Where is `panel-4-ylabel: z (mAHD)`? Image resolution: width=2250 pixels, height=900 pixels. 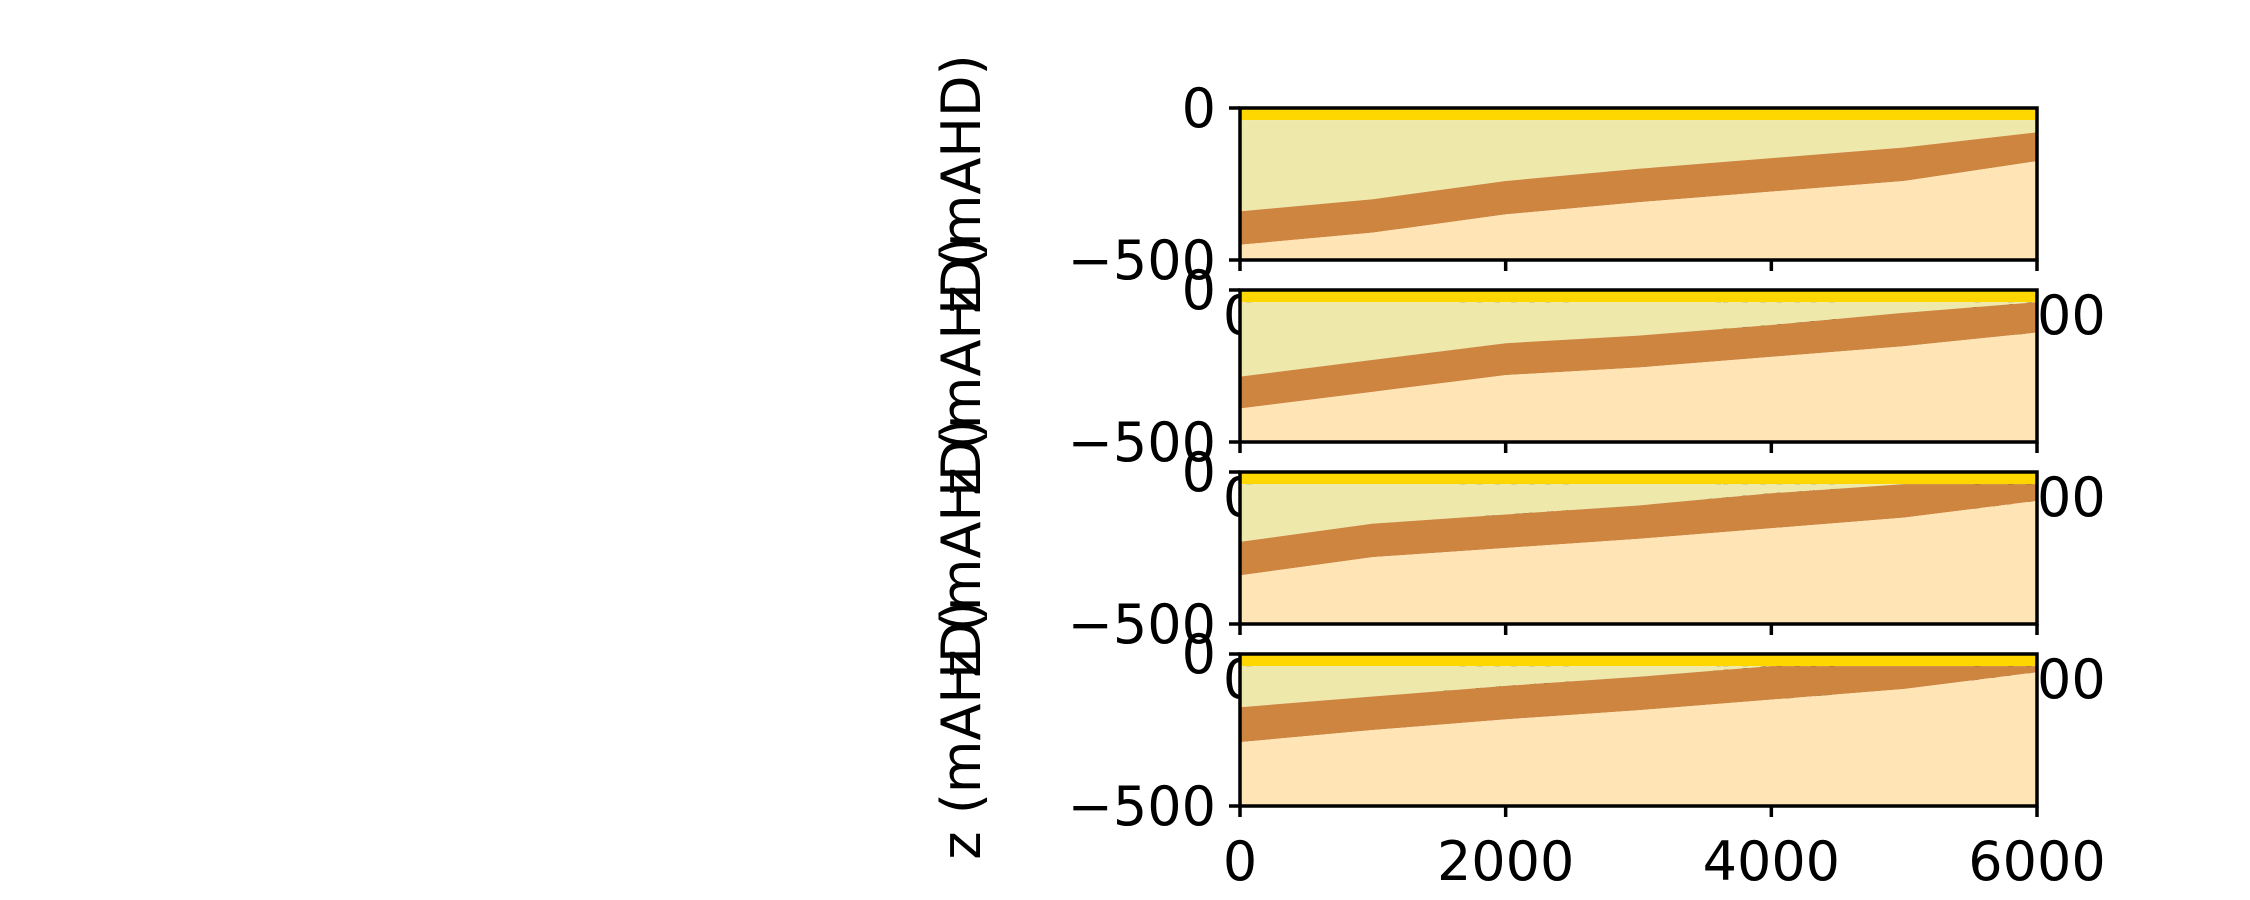
panel-4-ylabel: z (mAHD) is located at coordinates (961, 729).